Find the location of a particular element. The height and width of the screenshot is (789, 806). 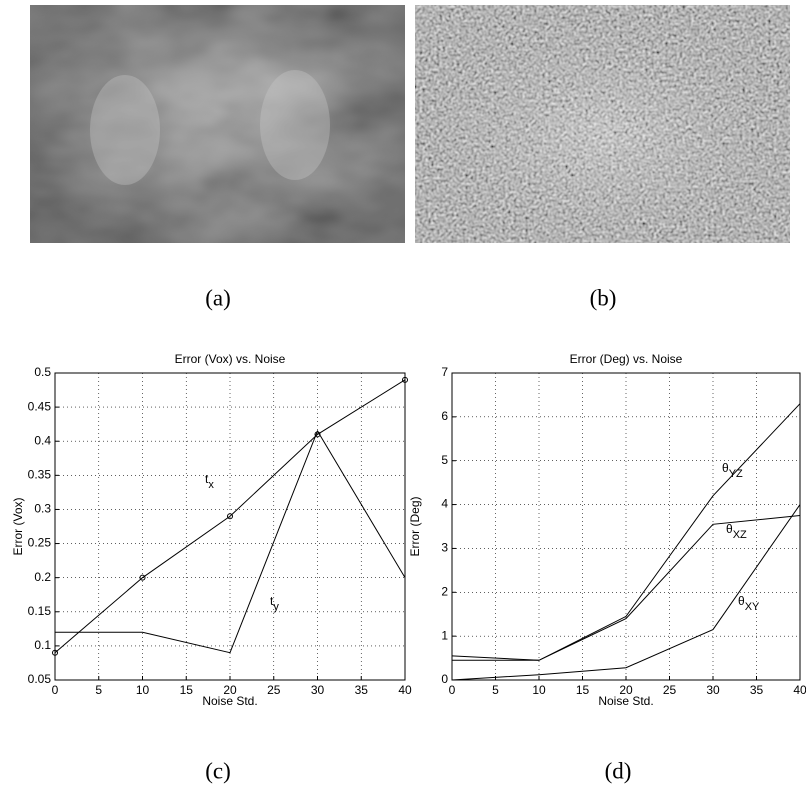

y-tick-label: 0.05 is located at coordinates (40, 679).